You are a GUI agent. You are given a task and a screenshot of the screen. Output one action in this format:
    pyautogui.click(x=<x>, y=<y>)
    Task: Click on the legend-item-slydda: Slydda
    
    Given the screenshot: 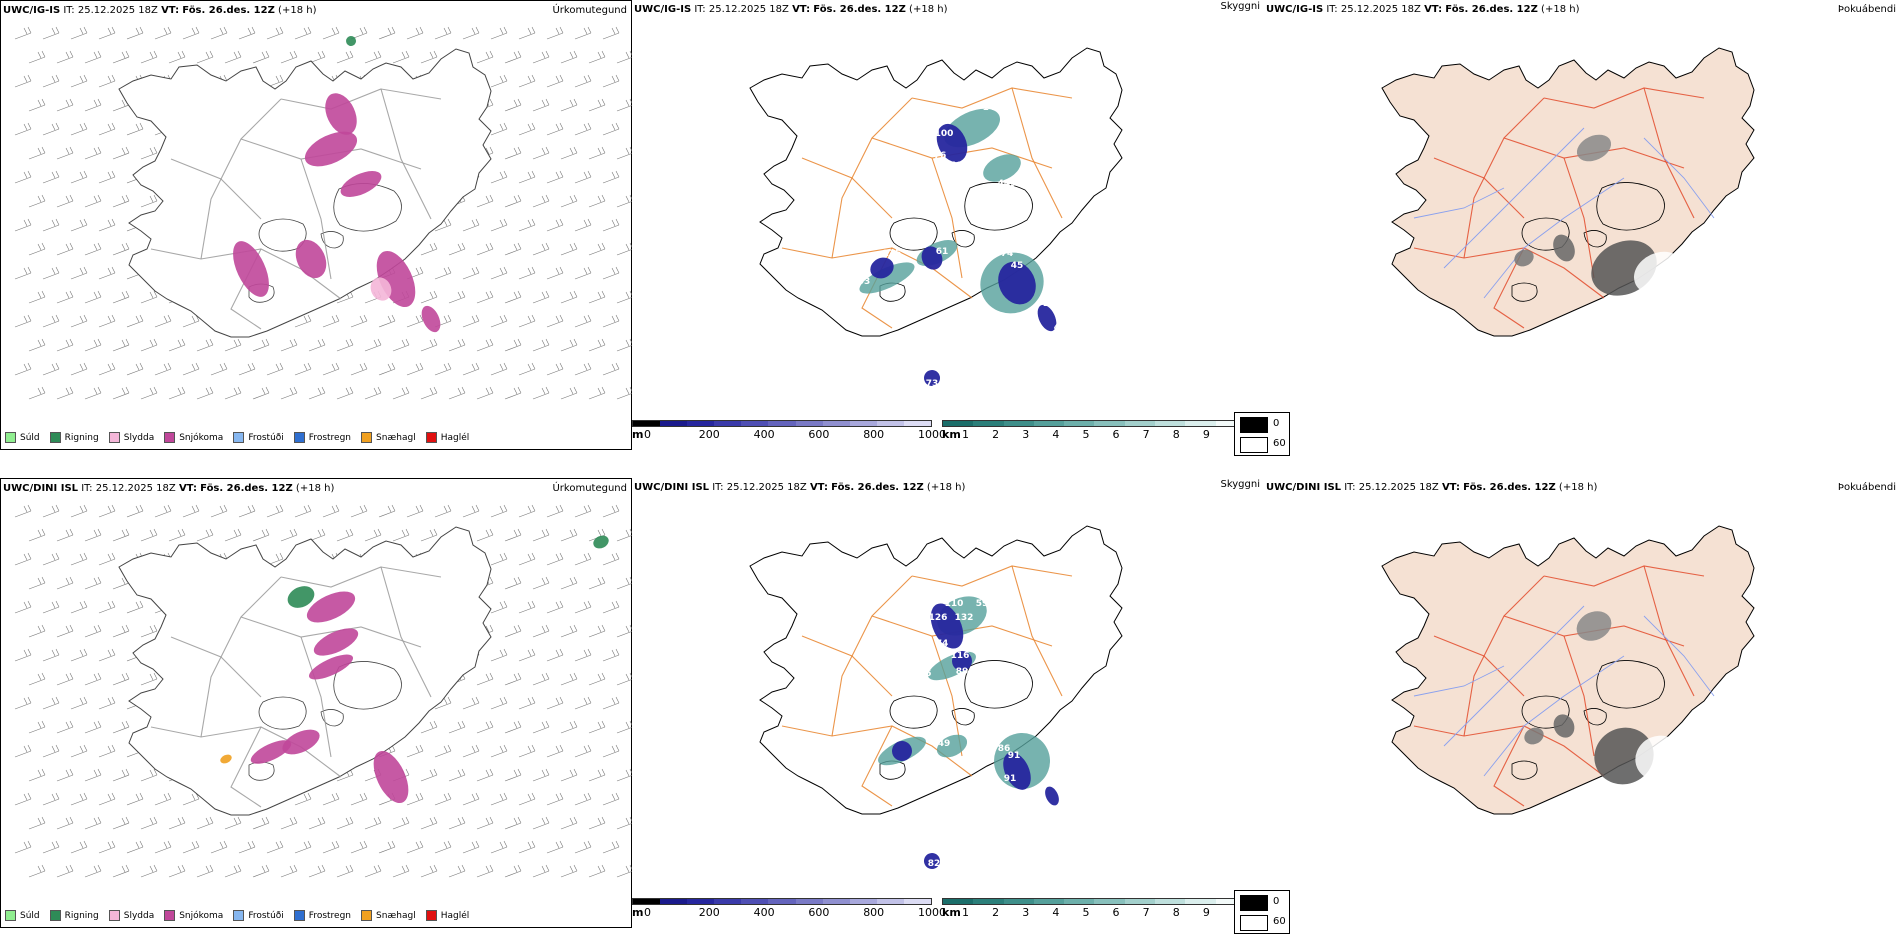 What is the action you would take?
    pyautogui.click(x=131, y=437)
    